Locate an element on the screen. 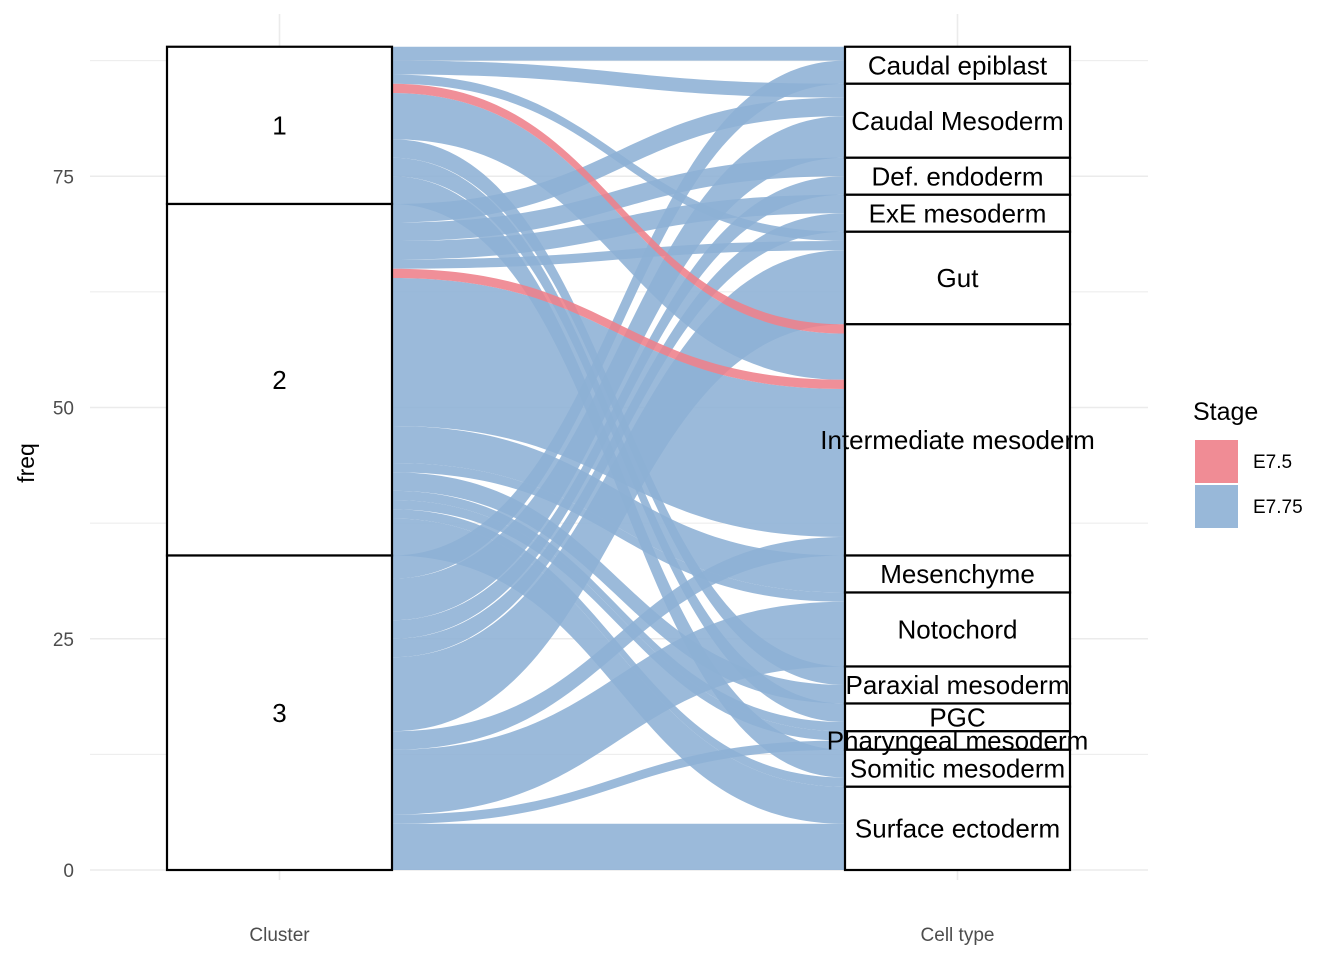 The height and width of the screenshot is (960, 1344). cell-type-box-mesenchyme is located at coordinates (957, 574).